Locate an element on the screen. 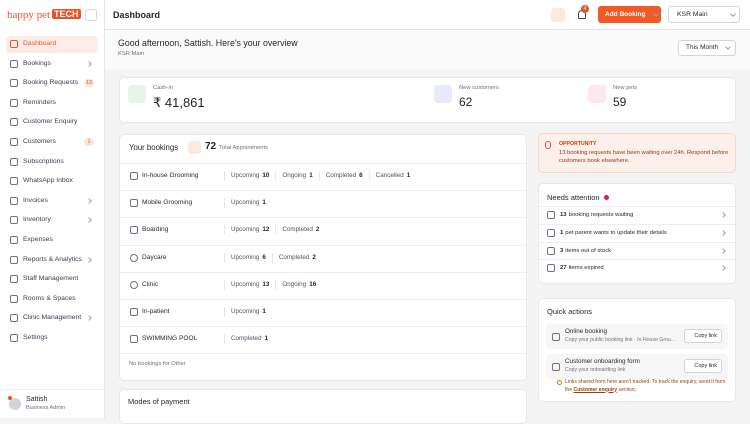 The width and height of the screenshot is (750, 424). attention-item: 27 items expired is located at coordinates (582, 268).